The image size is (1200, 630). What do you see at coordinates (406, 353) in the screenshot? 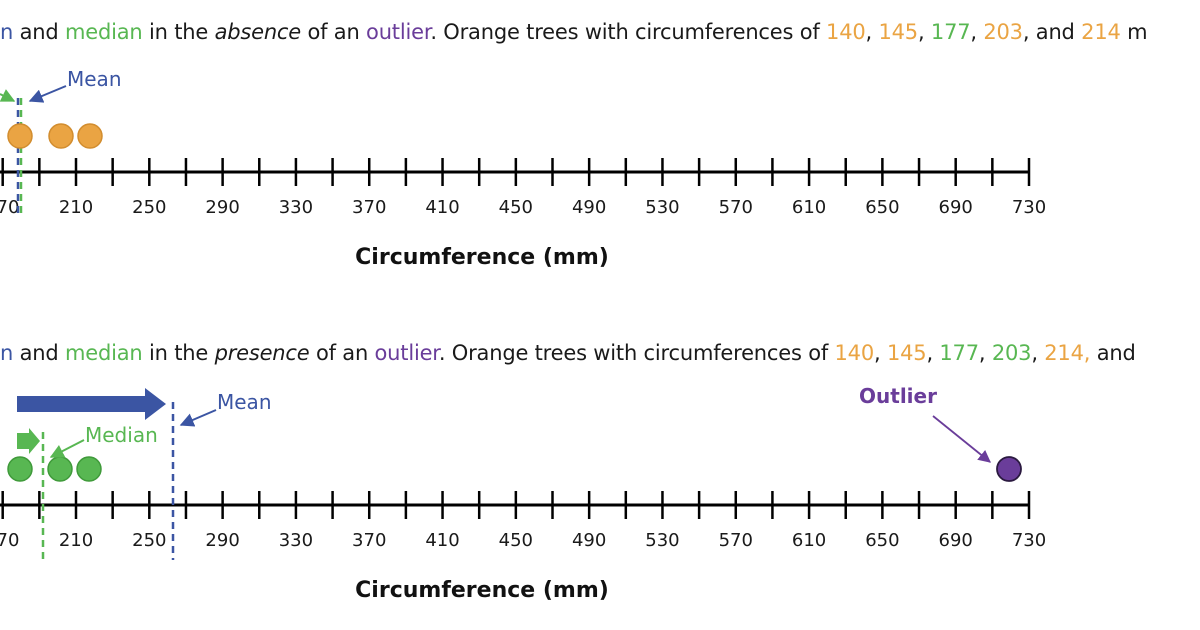
I see `panel2-caption-outlier: outlier` at bounding box center [406, 353].